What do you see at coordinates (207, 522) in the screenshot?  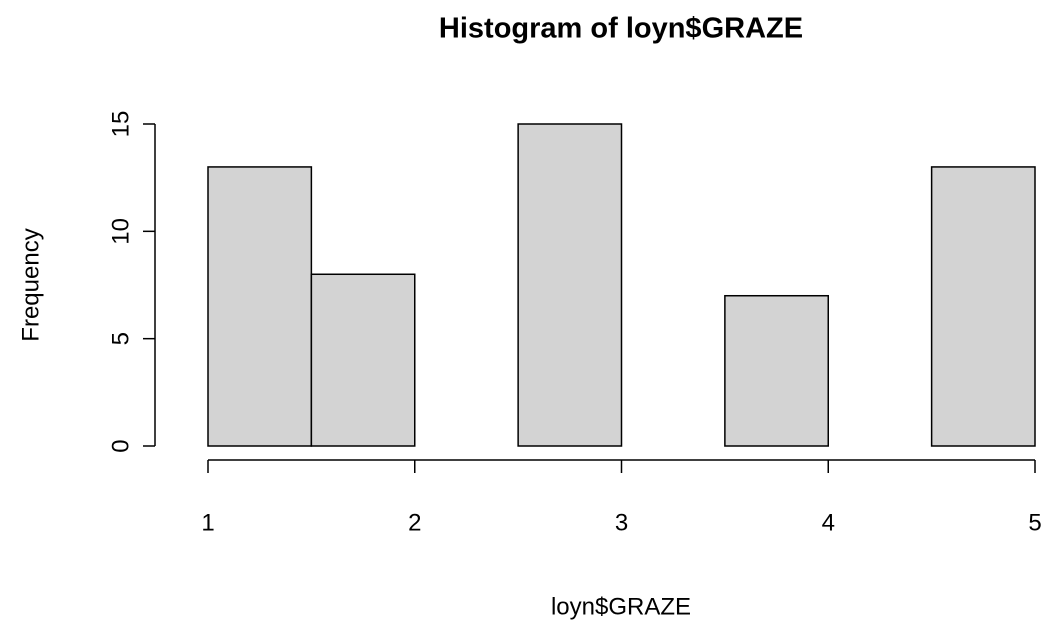 I see `x-tick-label: 1` at bounding box center [207, 522].